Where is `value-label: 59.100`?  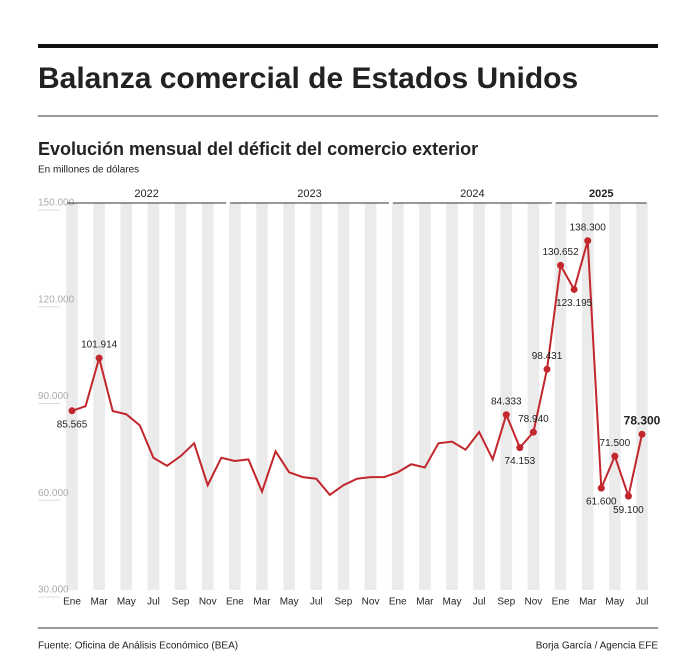
value-label: 59.100 is located at coordinates (628, 510).